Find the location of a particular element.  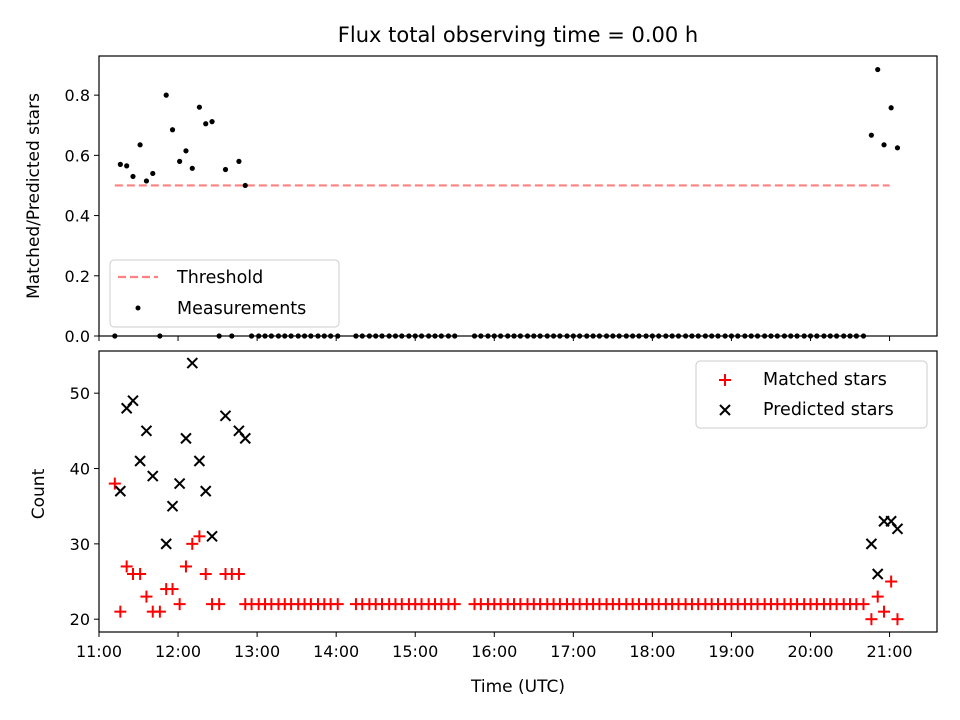

threshold-legend-label: Threshold is located at coordinates (219, 278).